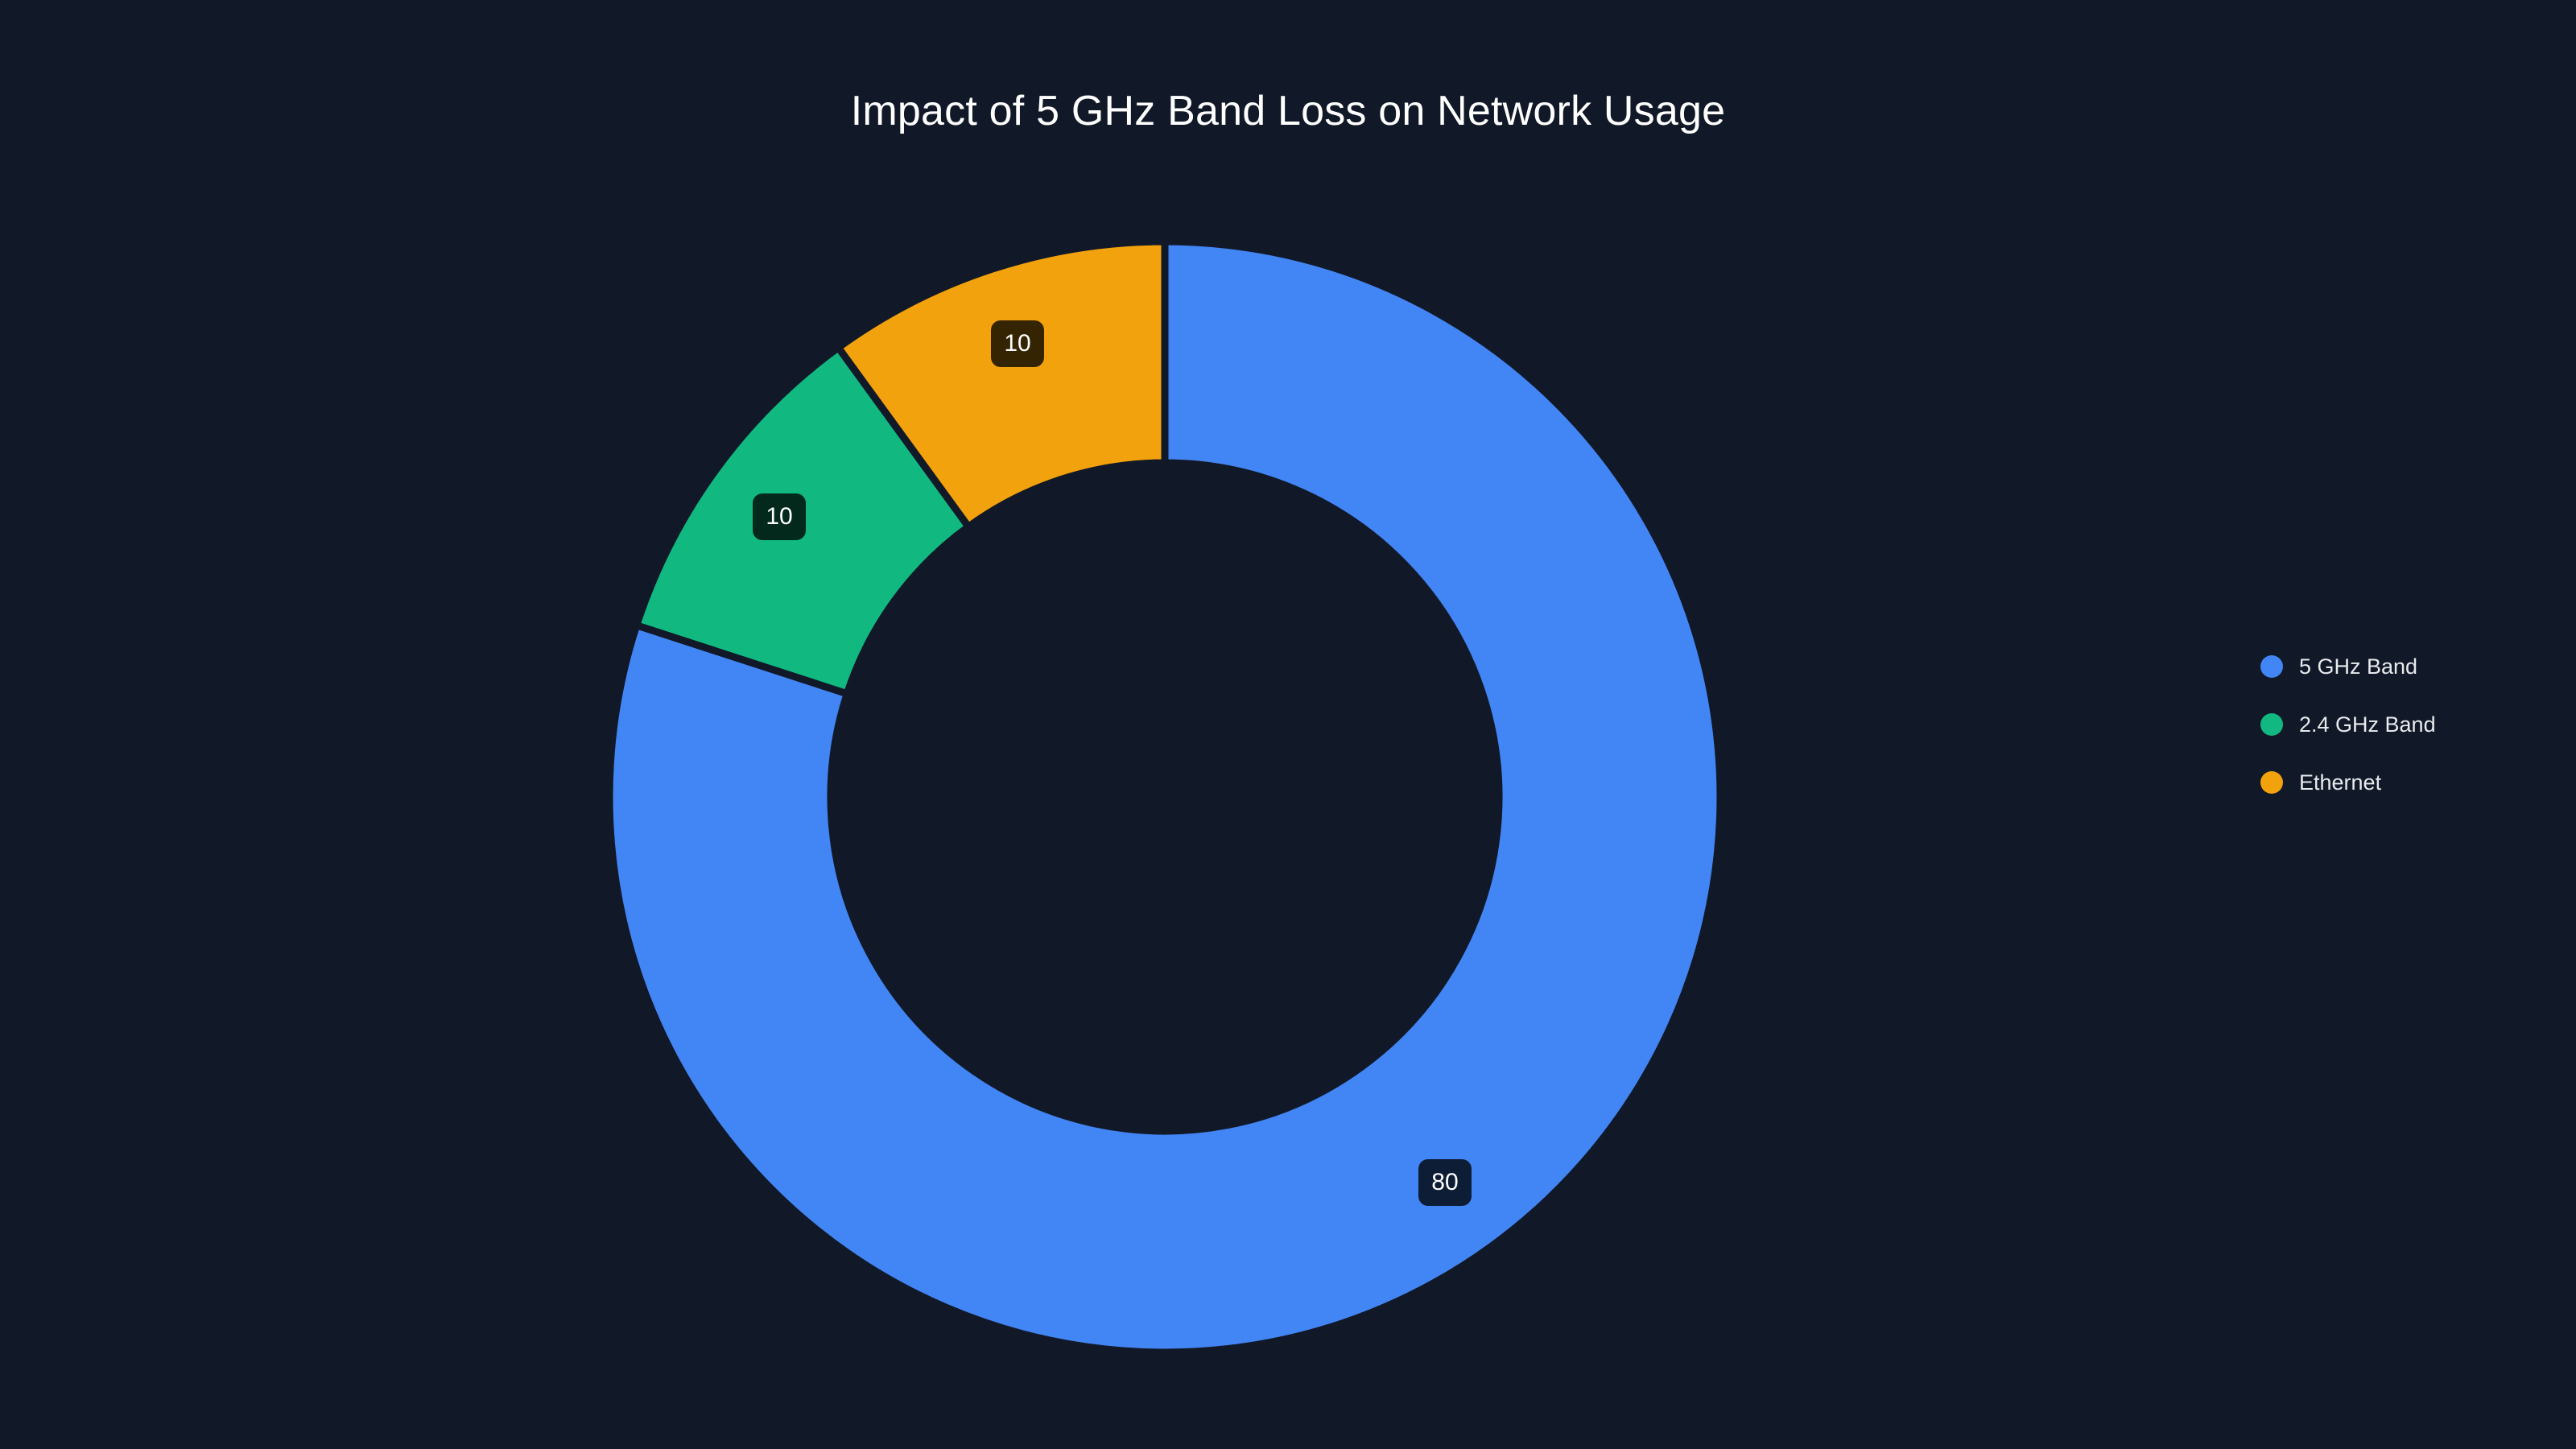 This screenshot has width=2576, height=1449. Describe the element at coordinates (1001, 383) in the screenshot. I see `donut-slice` at that location.